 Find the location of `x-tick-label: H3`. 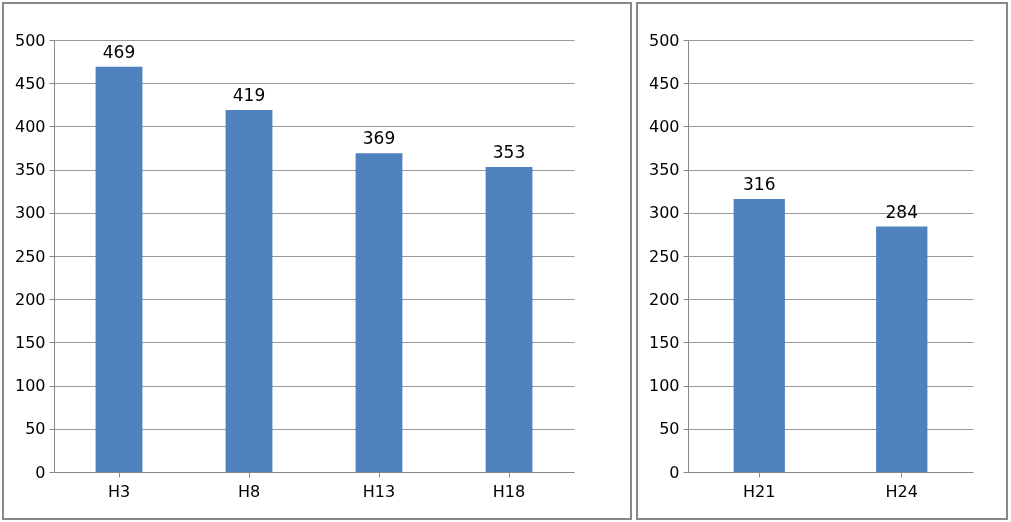

x-tick-label: H3 is located at coordinates (119, 491).